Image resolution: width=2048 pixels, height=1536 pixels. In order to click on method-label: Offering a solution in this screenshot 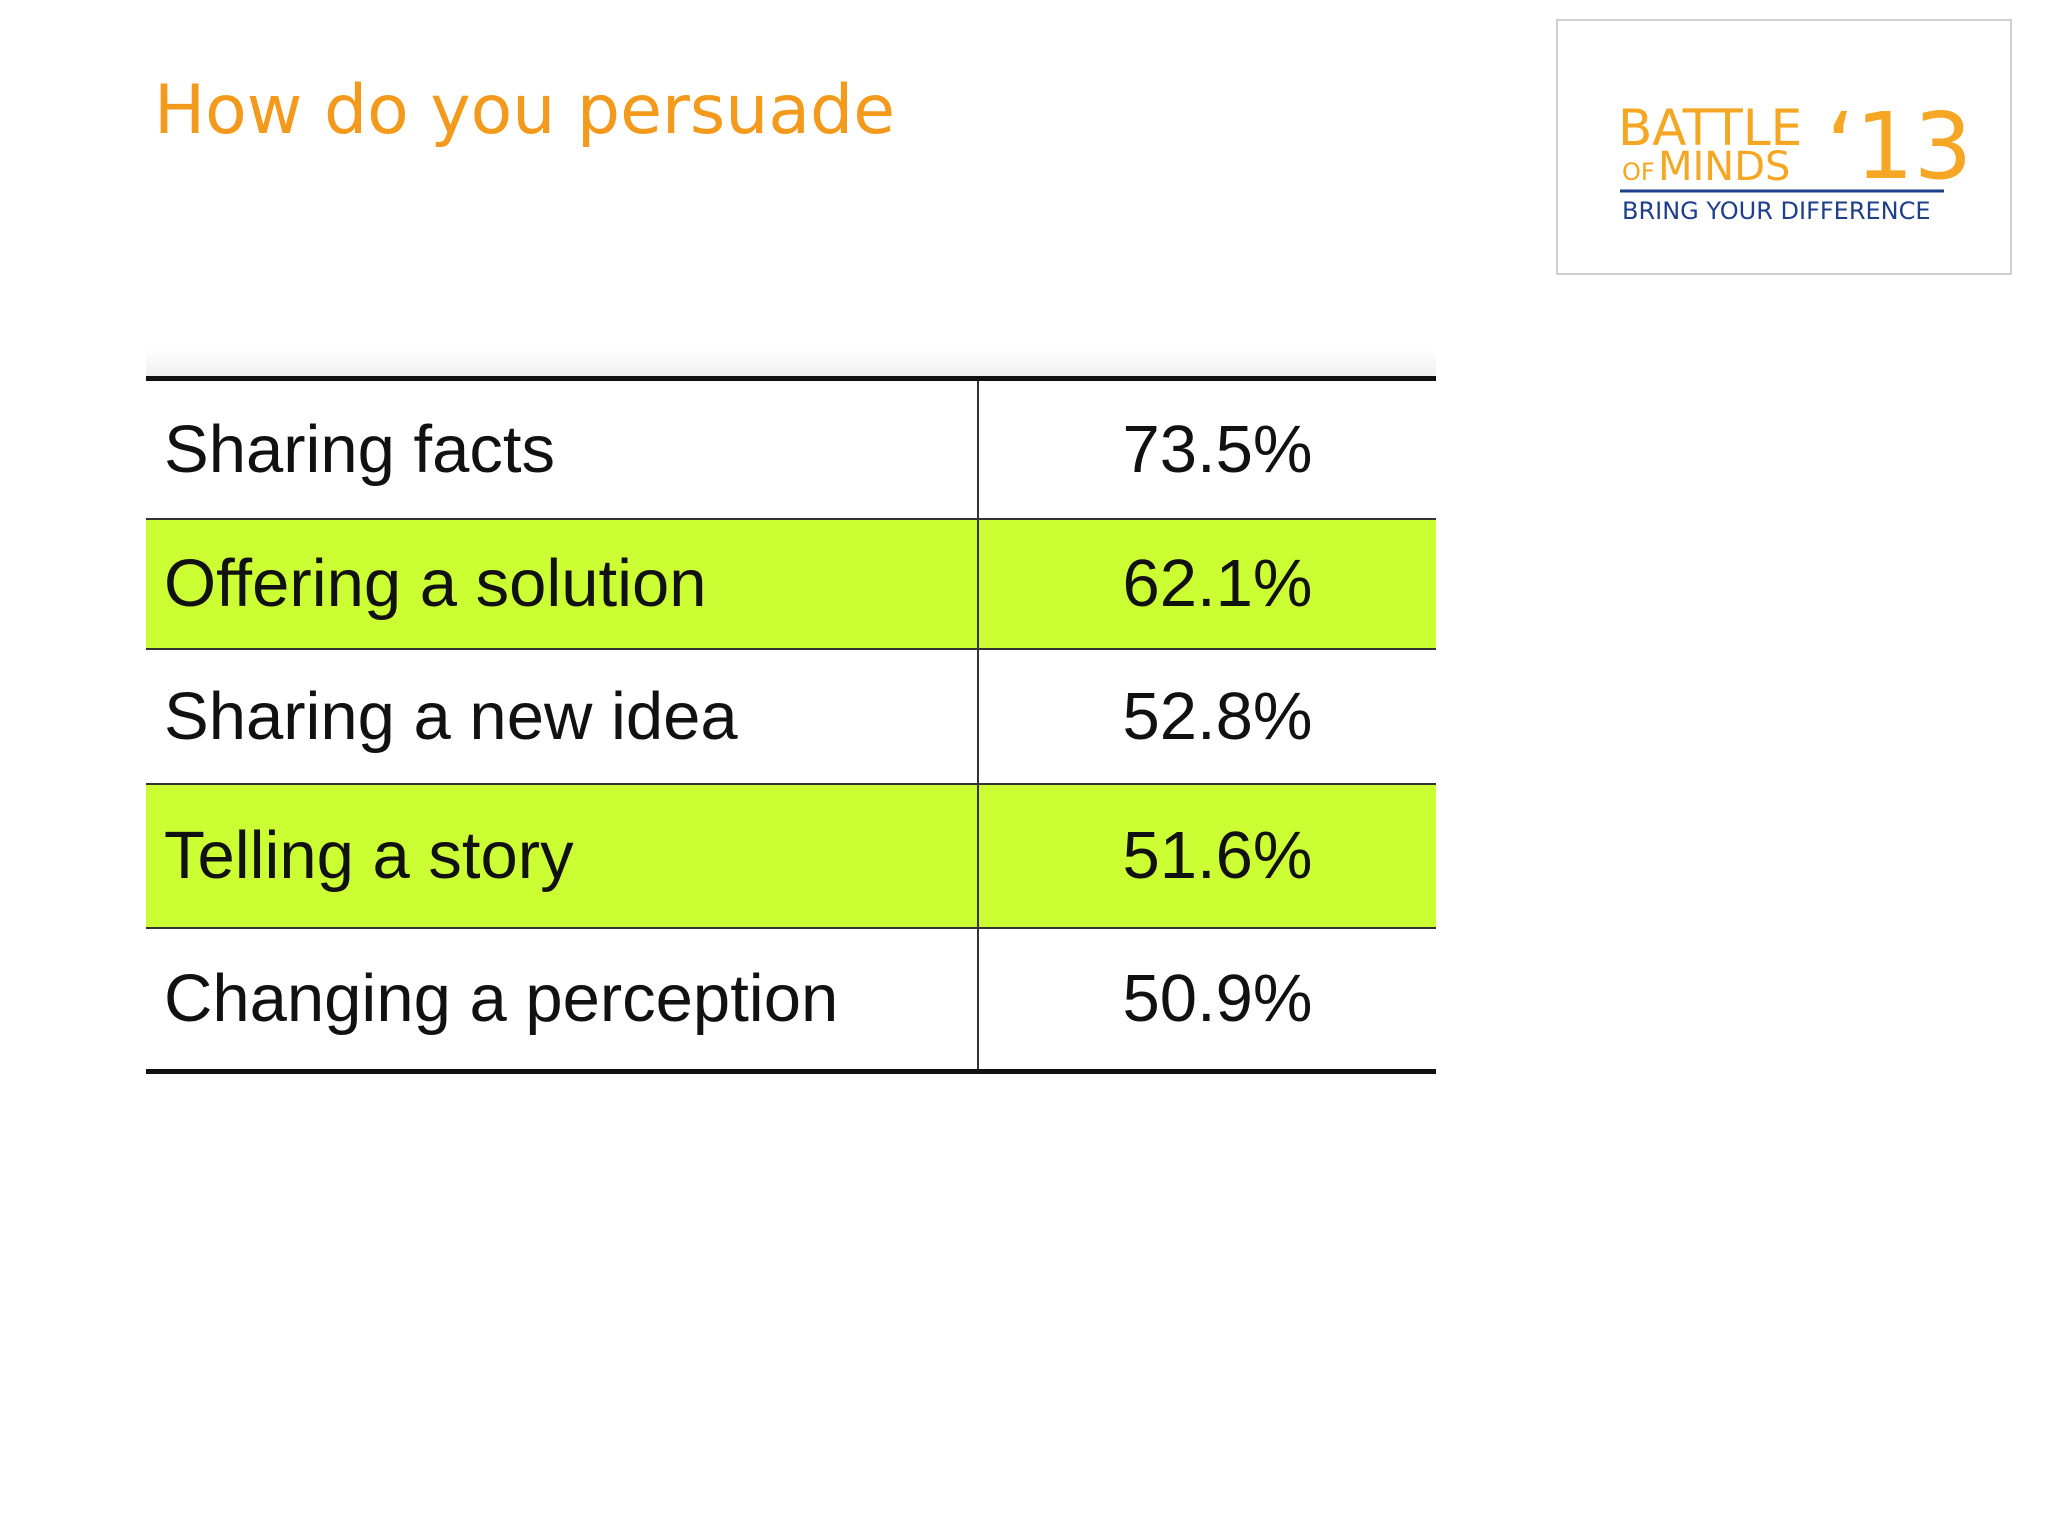, I will do `click(562, 583)`.